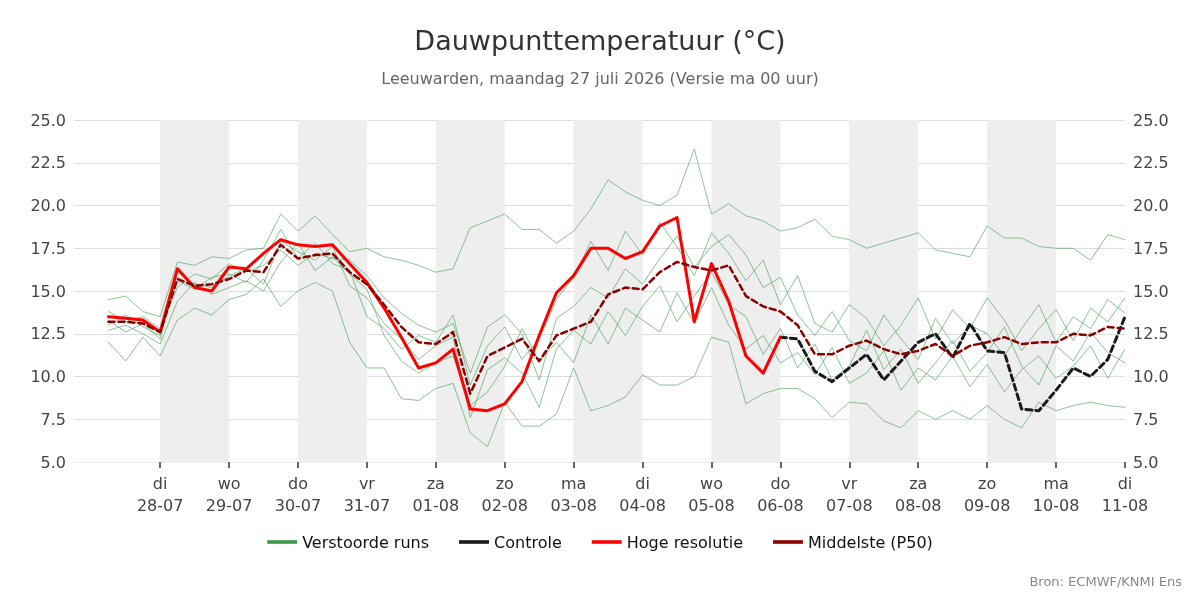 The image size is (1200, 600). I want to click on x-tick-label: vr 07-08, so click(849, 494).